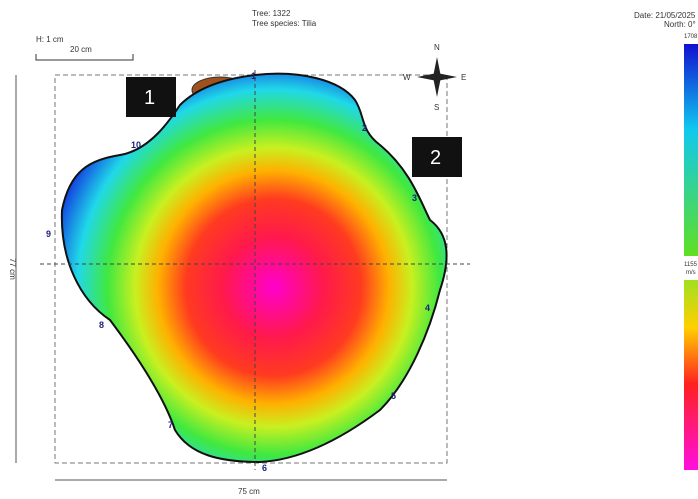  What do you see at coordinates (427, 308) in the screenshot?
I see `sensor-number: 4` at bounding box center [427, 308].